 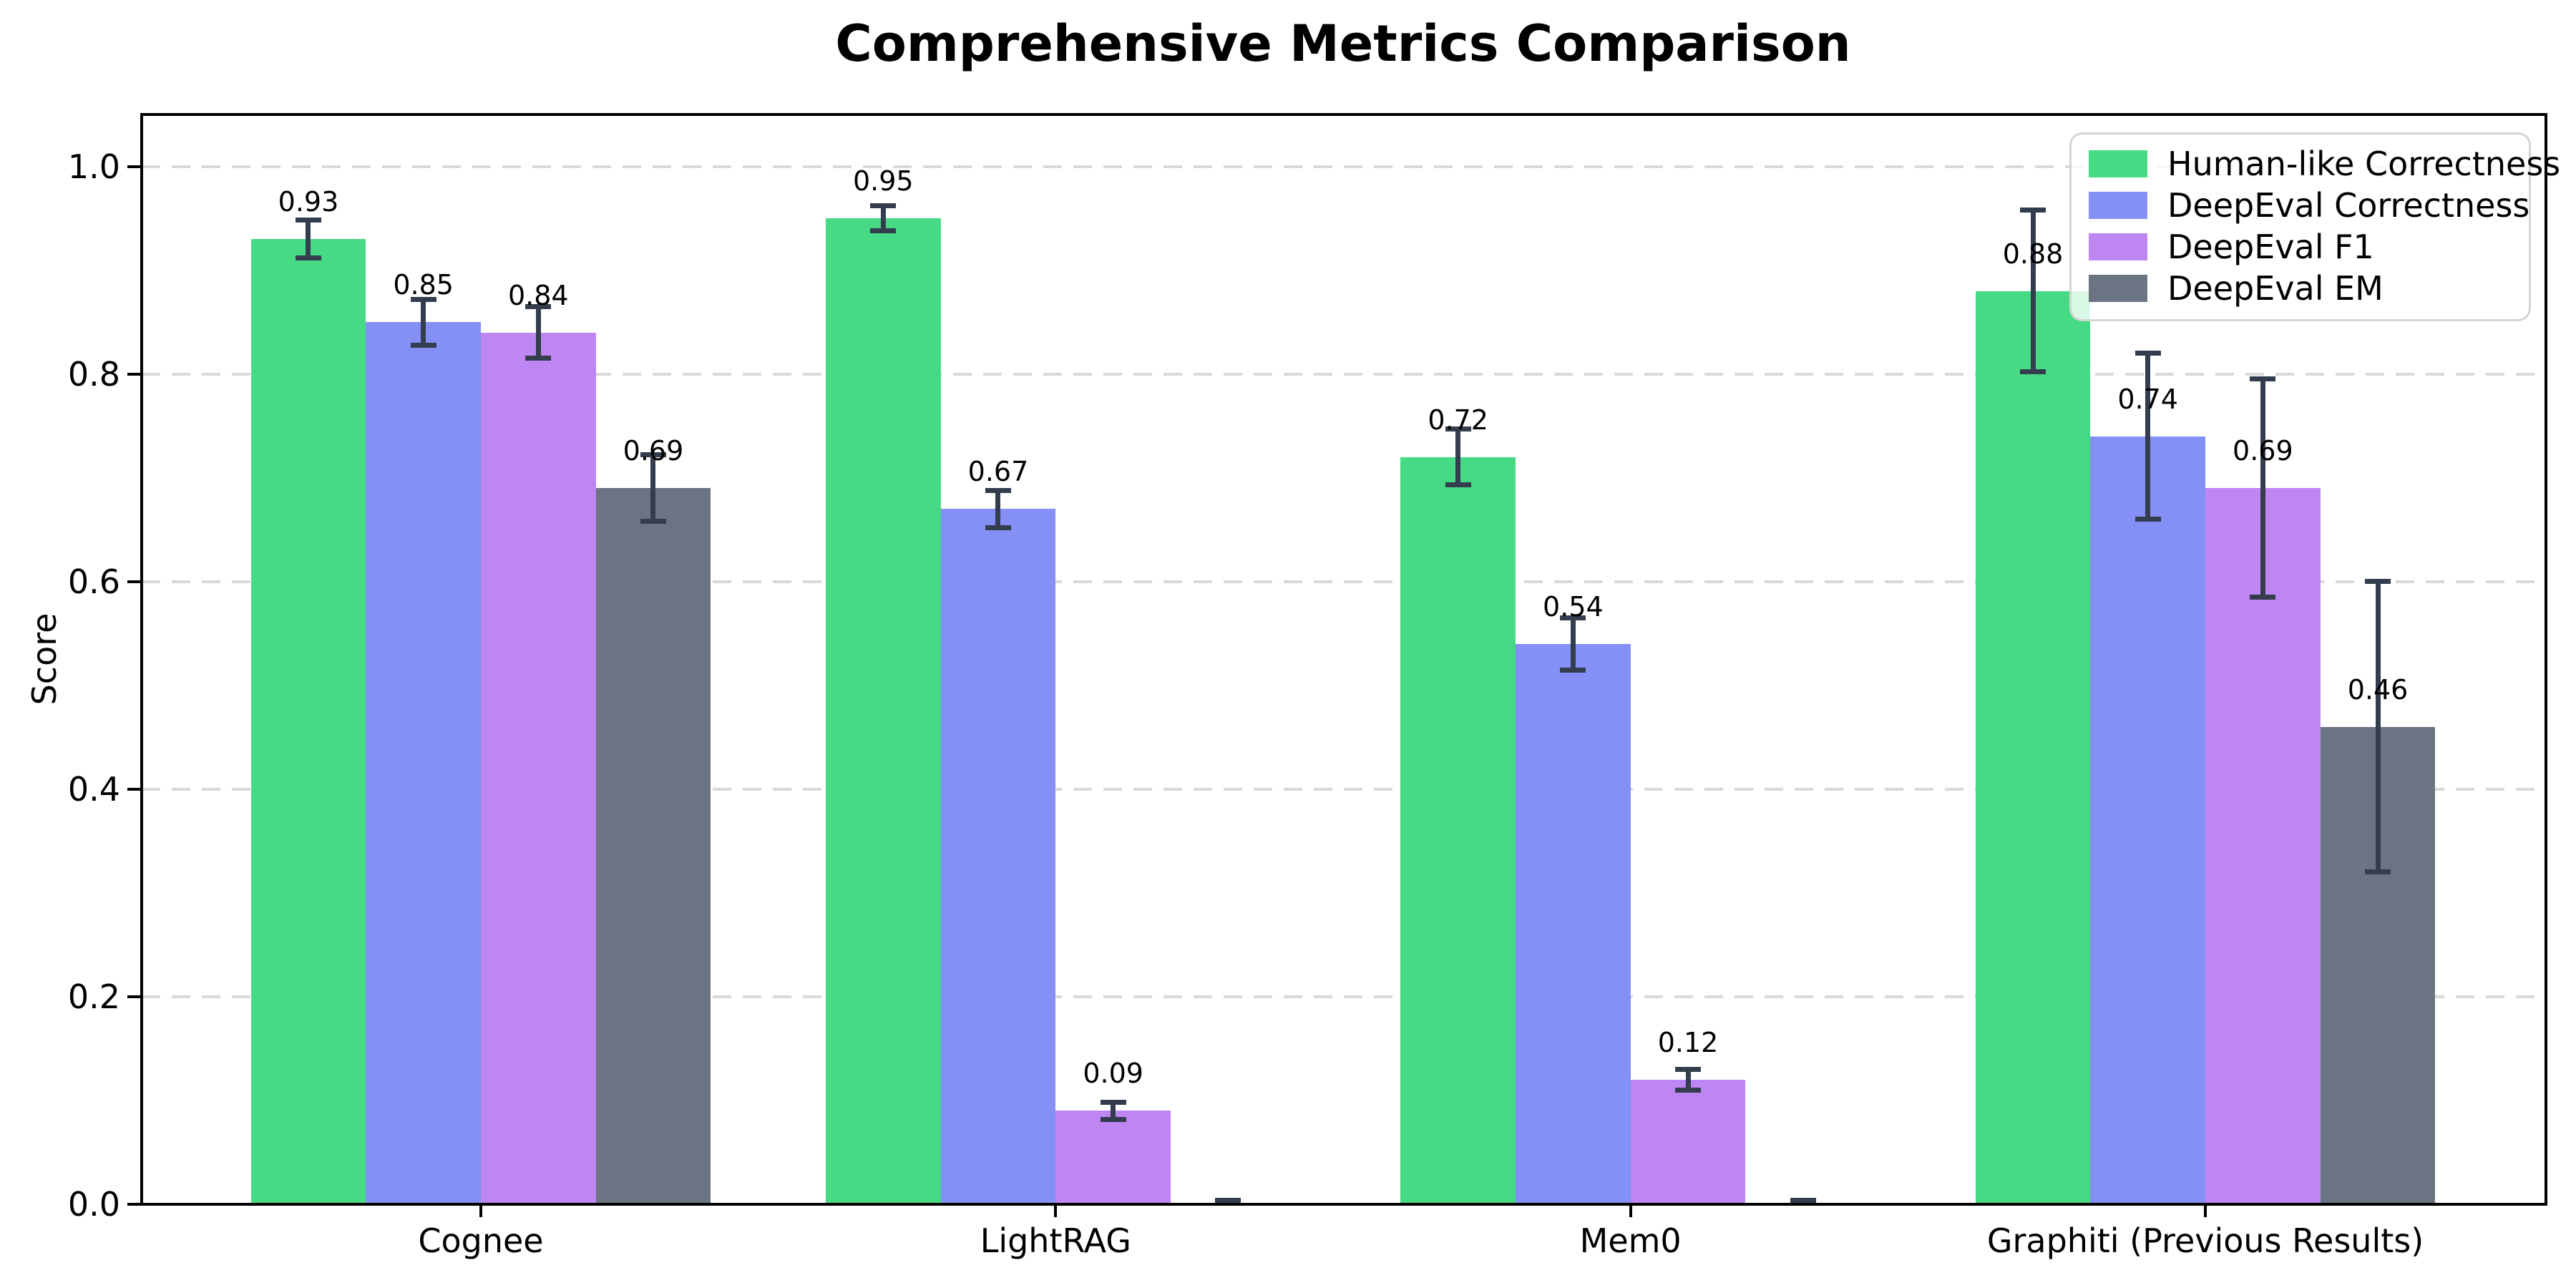 I want to click on x-tick-label: LightRAG, so click(x=1055, y=1240).